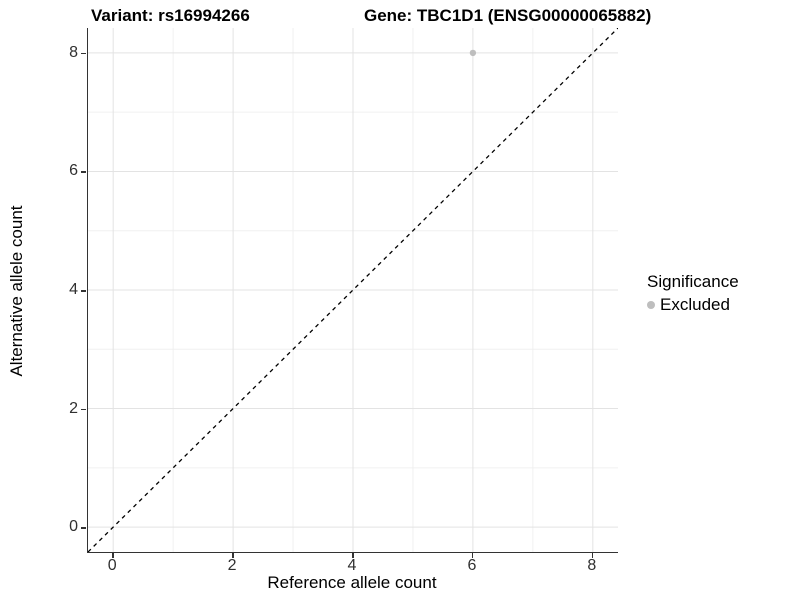  I want to click on legend-point-icon, so click(651, 305).